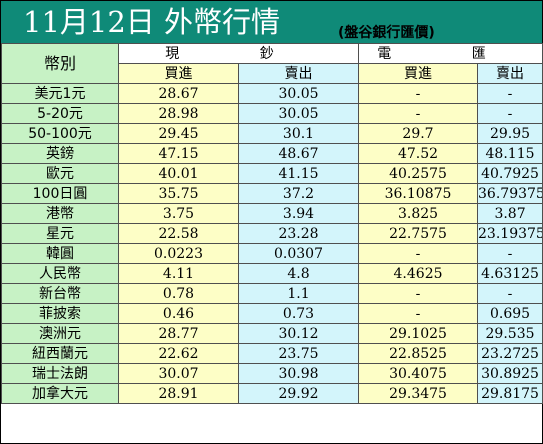  Describe the element at coordinates (60, 373) in the screenshot. I see `currency-name: 瑞士法朗` at that location.